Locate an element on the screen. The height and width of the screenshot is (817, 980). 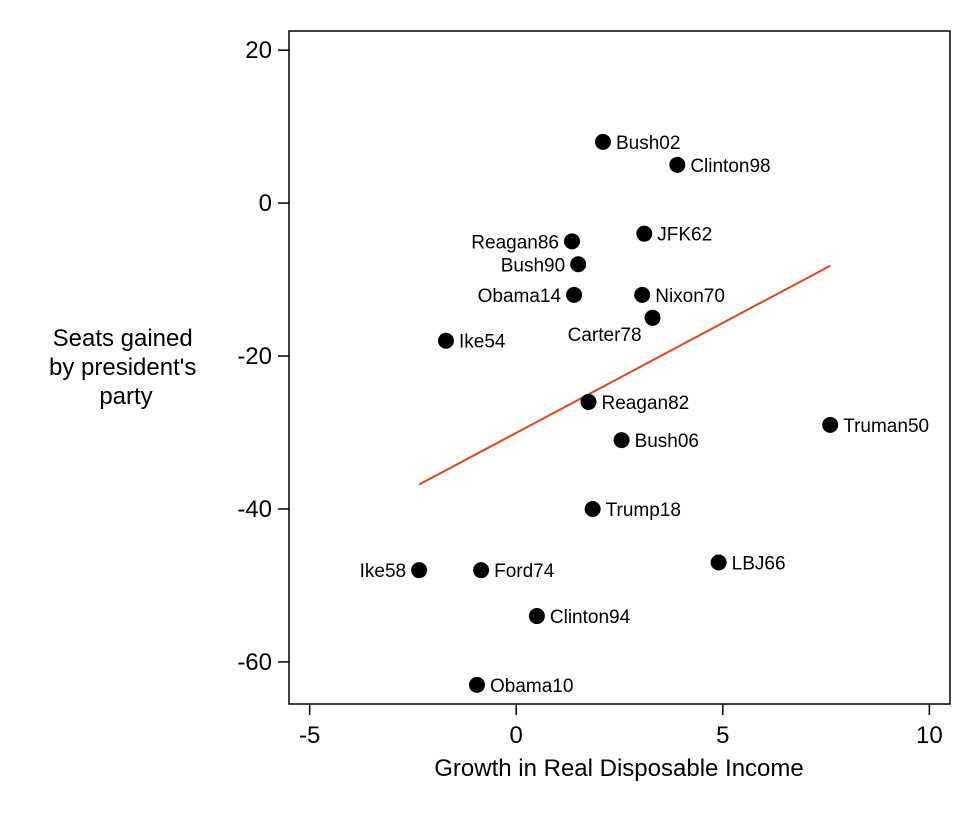
y-axis: 20 0 -20 -40 -60 is located at coordinates (263, 356).